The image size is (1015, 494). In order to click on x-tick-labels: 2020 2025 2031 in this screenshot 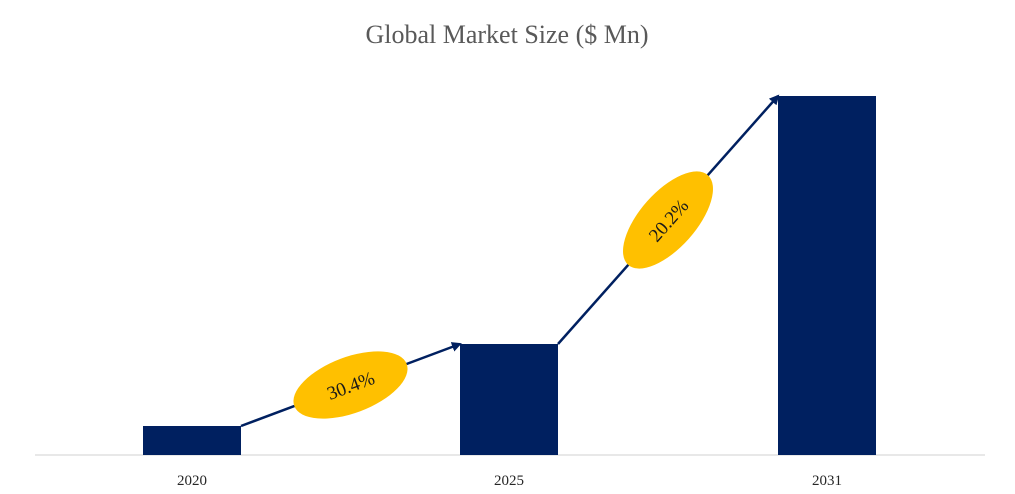, I will do `click(509, 481)`.